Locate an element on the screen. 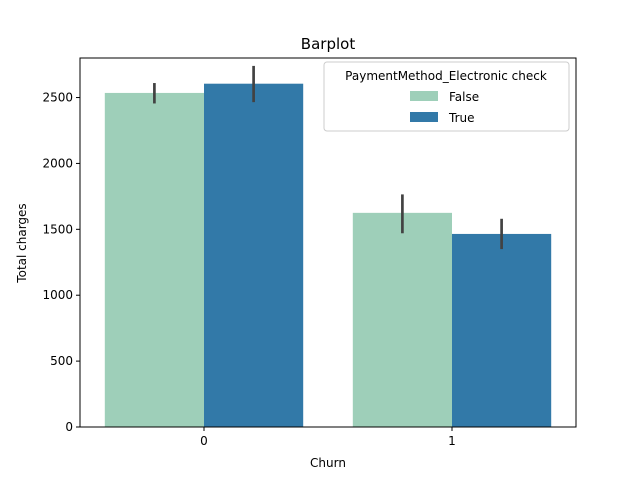  legend-label-true: True is located at coordinates (461, 118).